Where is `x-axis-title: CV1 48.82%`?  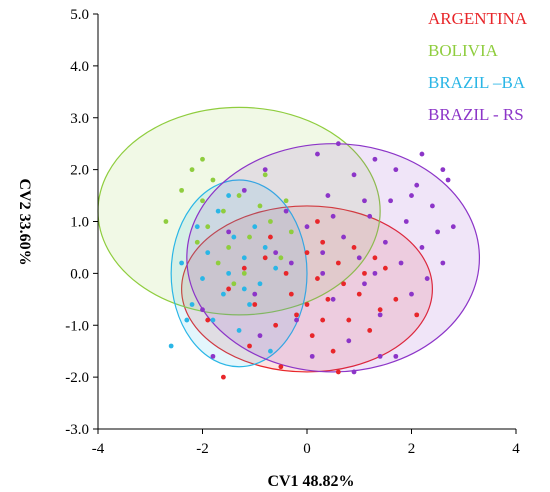 x-axis-title: CV1 48.82% is located at coordinates (310, 481).